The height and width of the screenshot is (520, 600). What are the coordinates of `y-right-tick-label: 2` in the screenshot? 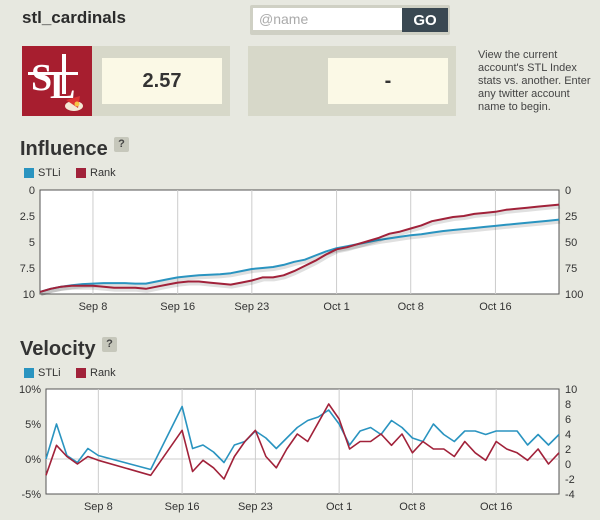 It's located at (568, 450).